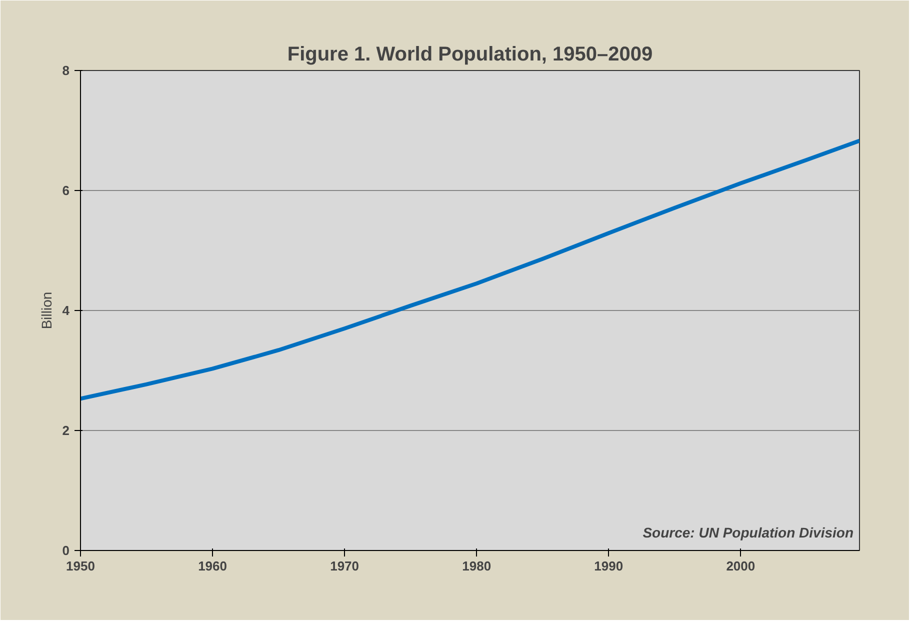 This screenshot has height=624, width=913. Describe the element at coordinates (609, 566) in the screenshot. I see `x-tick-label: 1990` at that location.